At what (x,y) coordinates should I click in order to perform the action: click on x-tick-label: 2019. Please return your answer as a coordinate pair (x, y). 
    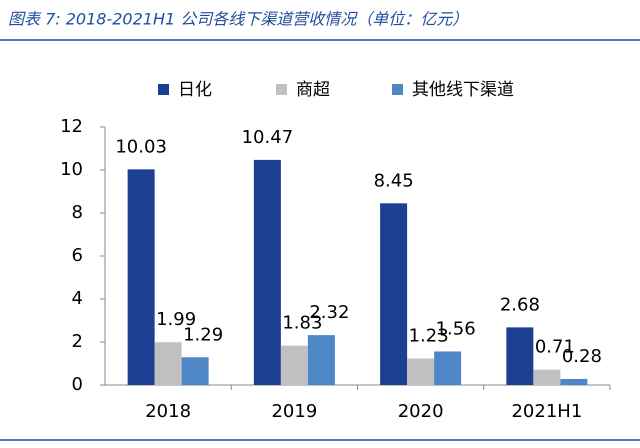
    Looking at the image, I should click on (294, 411).